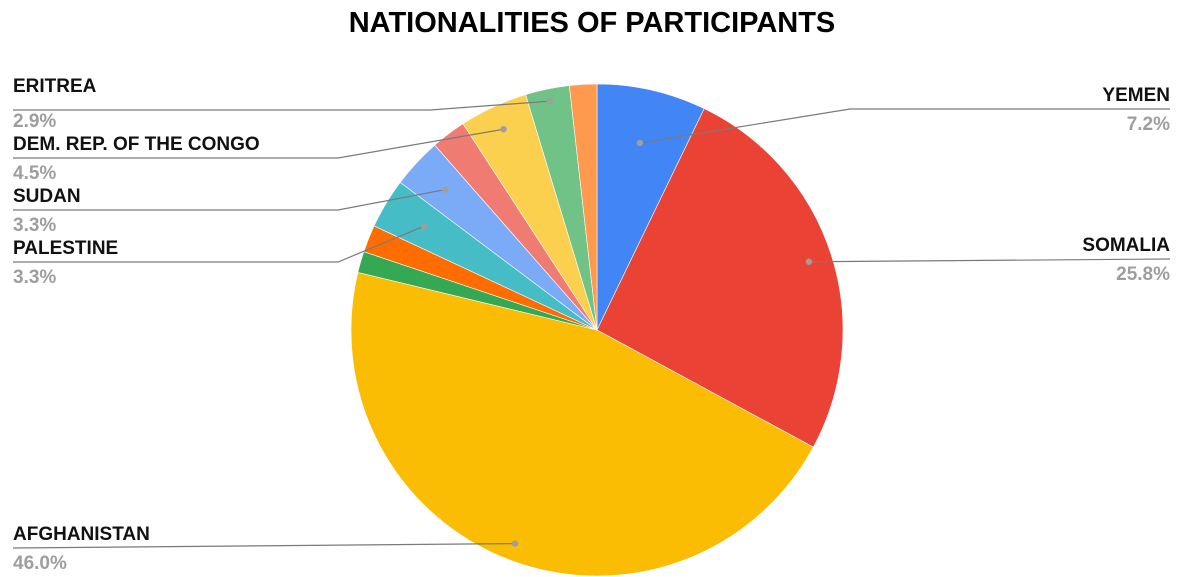  I want to click on leader-line-sudan, so click(229, 200).